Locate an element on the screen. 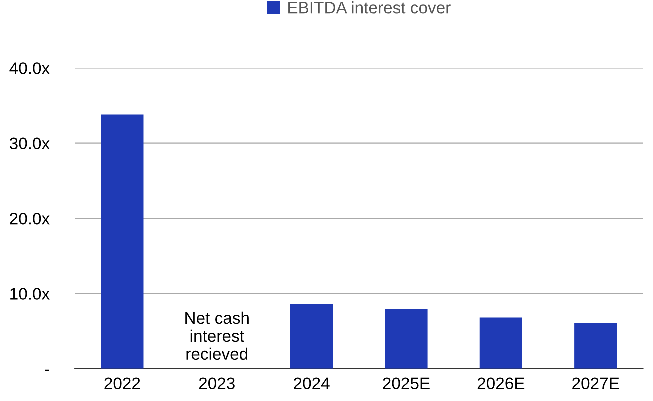 This screenshot has width=653, height=401. y-tick-label: - is located at coordinates (47, 371).